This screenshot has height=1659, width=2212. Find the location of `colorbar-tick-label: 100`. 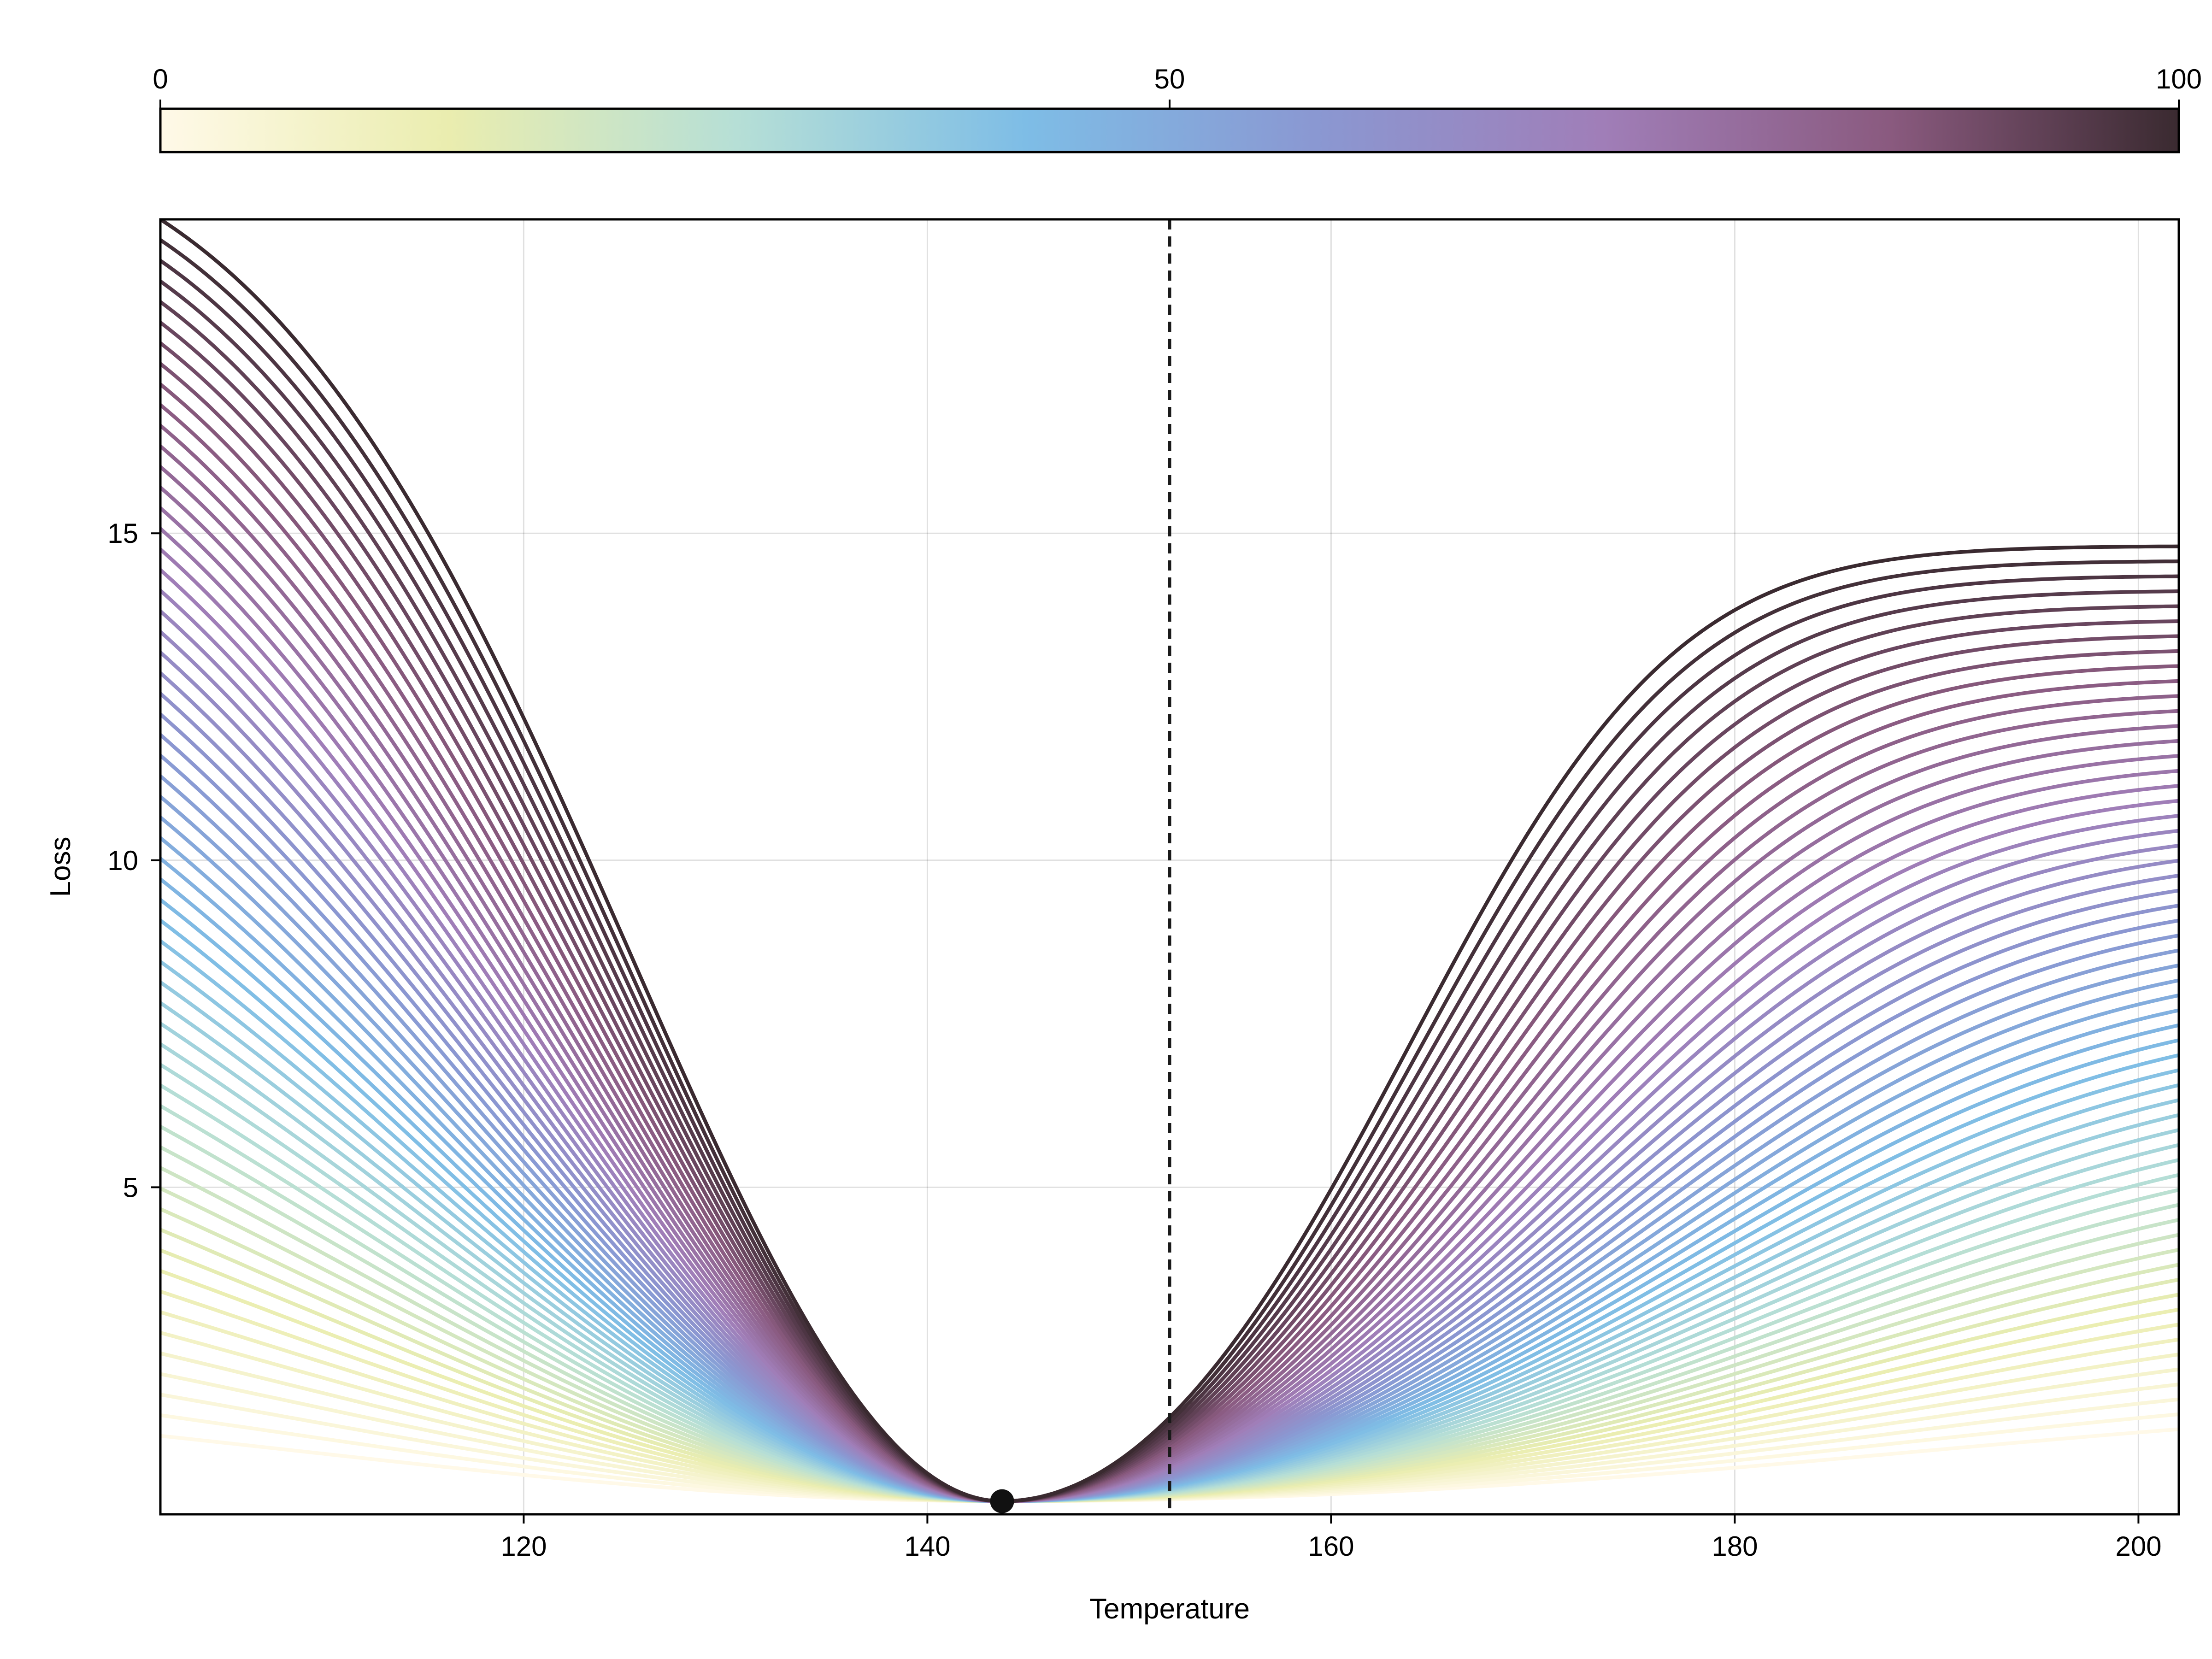

colorbar-tick-label: 100 is located at coordinates (2179, 79).